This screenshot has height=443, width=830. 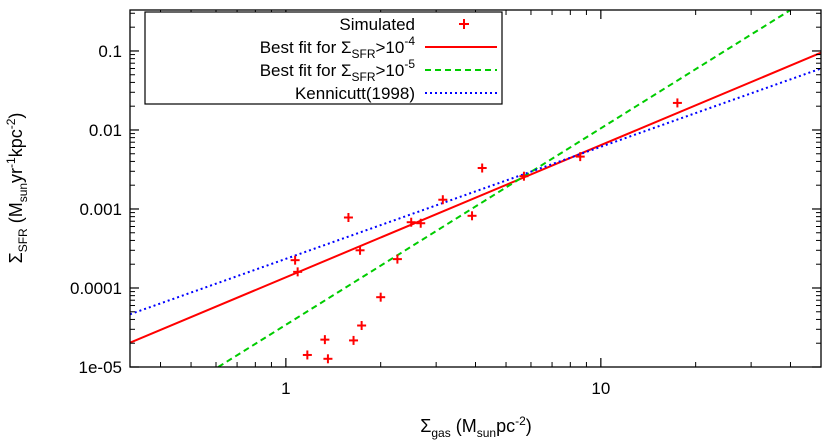 What do you see at coordinates (338, 47) in the screenshot?
I see `legend-label-best-fit-1e-4: Best fit for ΣSFR>10-4` at bounding box center [338, 47].